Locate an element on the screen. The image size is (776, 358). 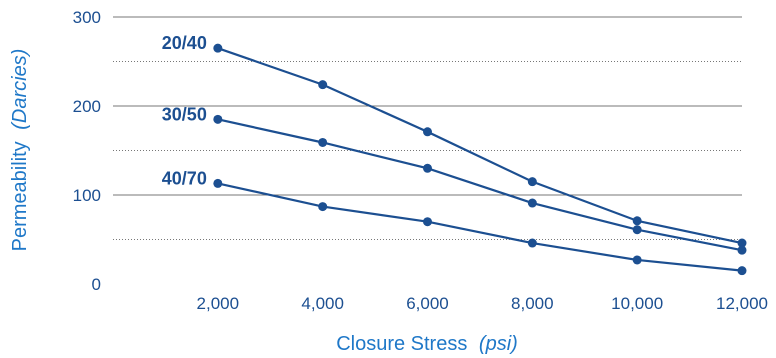
x-axis-title-main: Closure Stress is located at coordinates (401, 344).